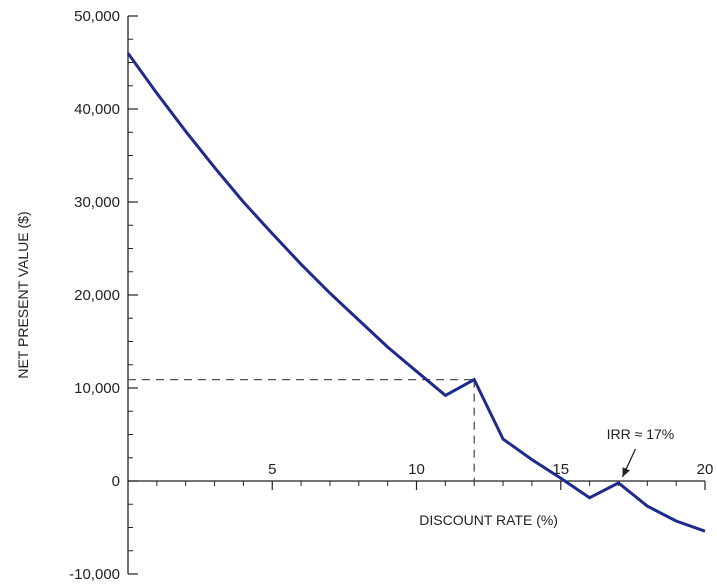 This screenshot has width=717, height=584. What do you see at coordinates (97, 16) in the screenshot?
I see `y-tick-label: 50,000` at bounding box center [97, 16].